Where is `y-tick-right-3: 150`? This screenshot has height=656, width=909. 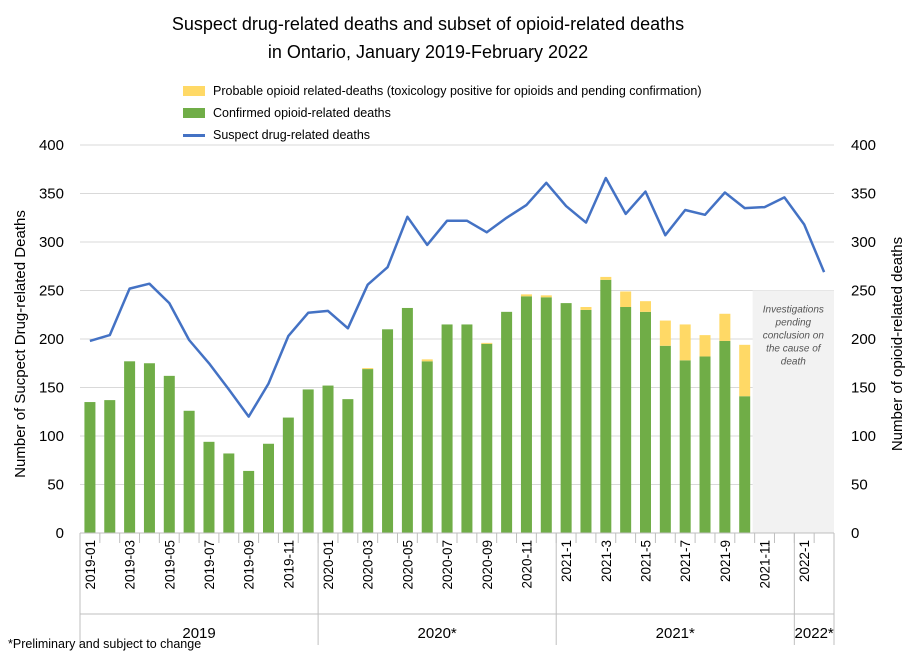
y-tick-right-3: 150 is located at coordinates (863, 388).